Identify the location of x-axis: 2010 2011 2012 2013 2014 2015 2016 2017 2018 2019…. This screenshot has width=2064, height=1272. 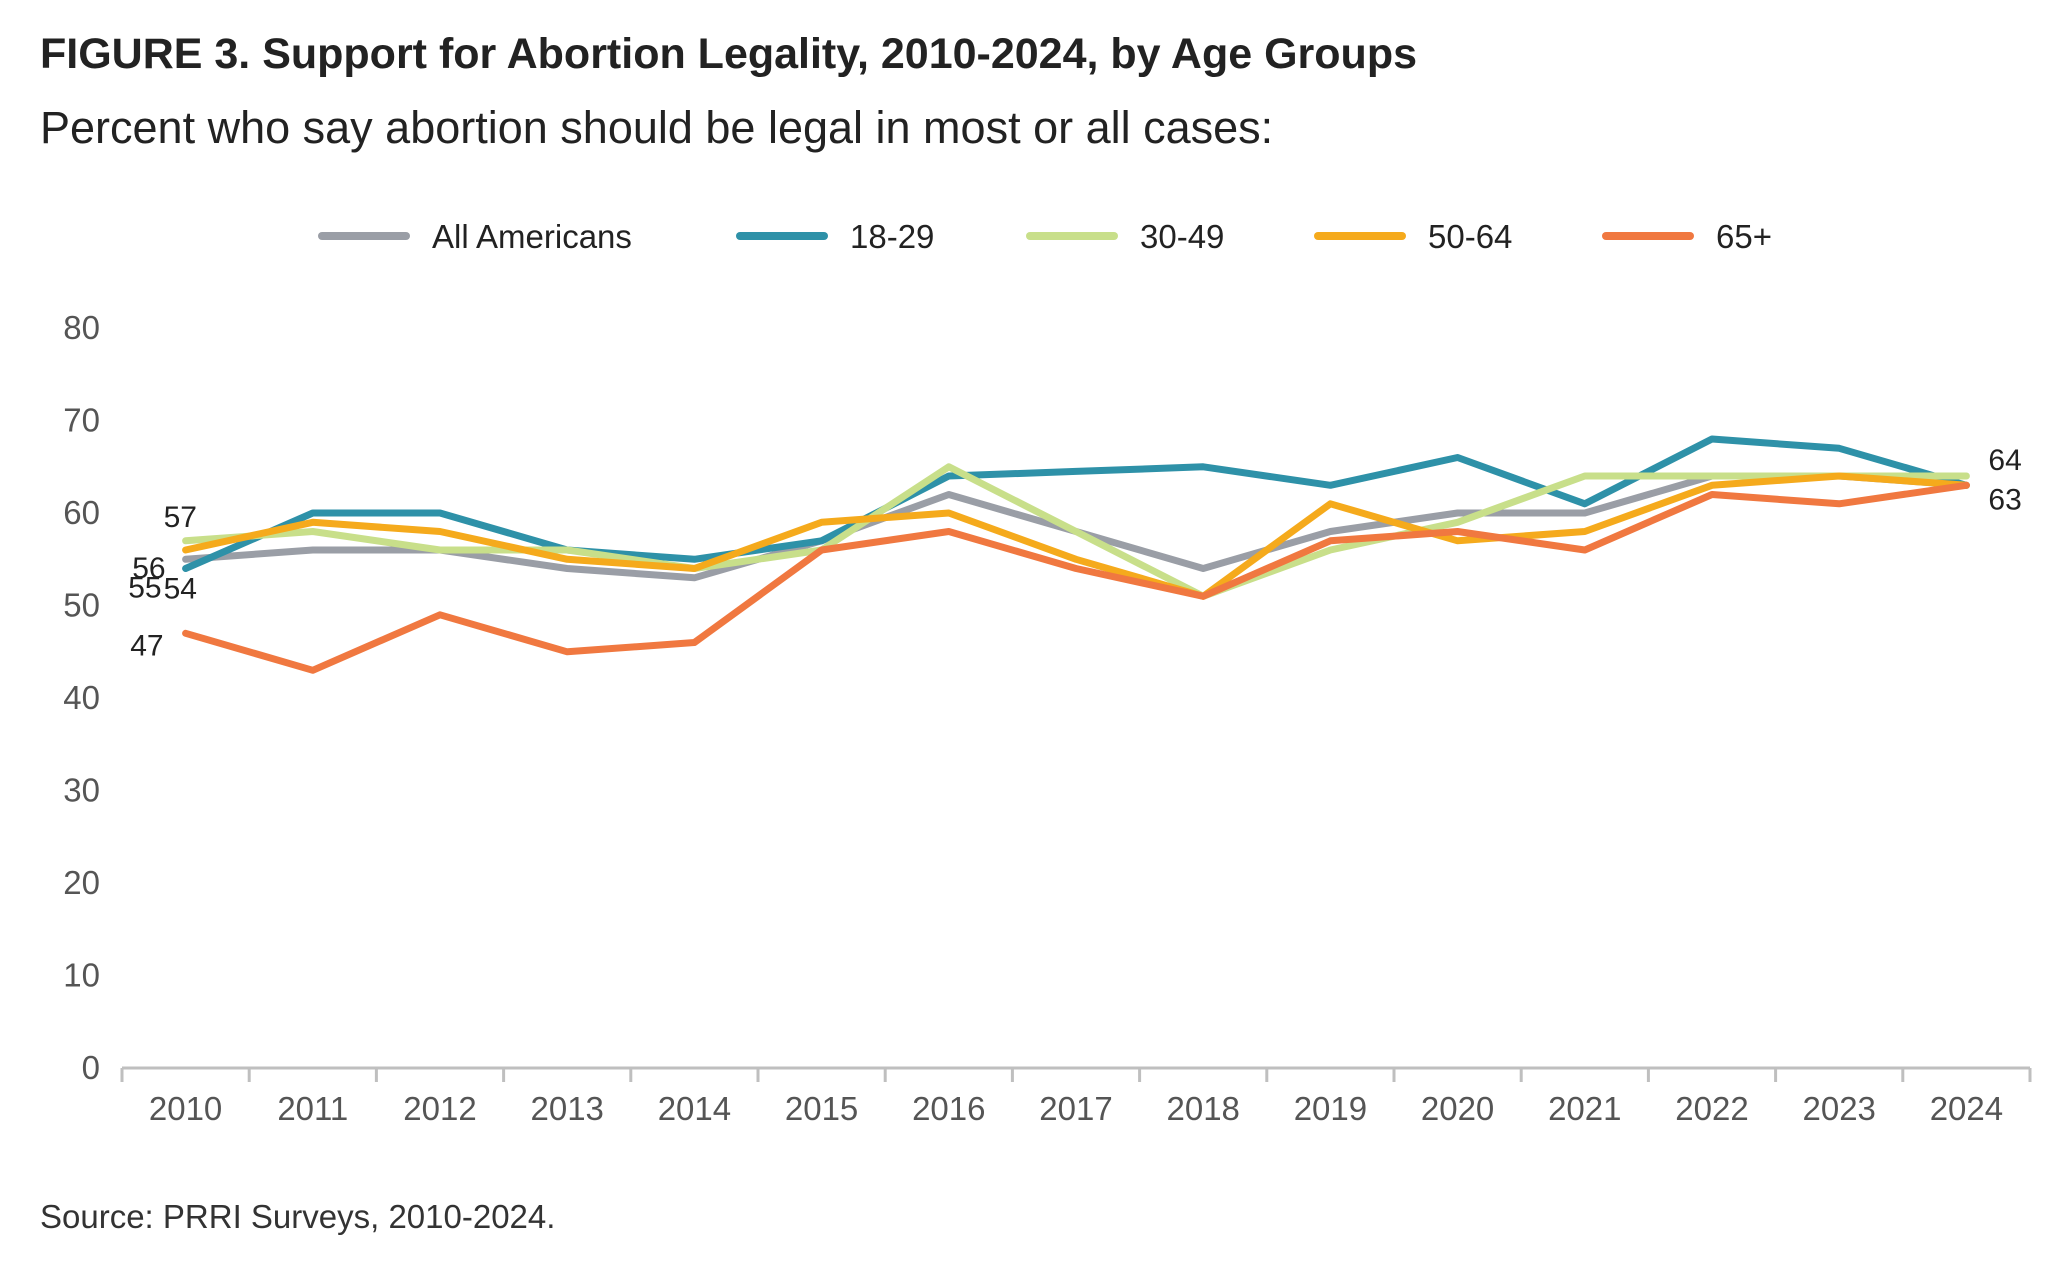
(1076, 1096).